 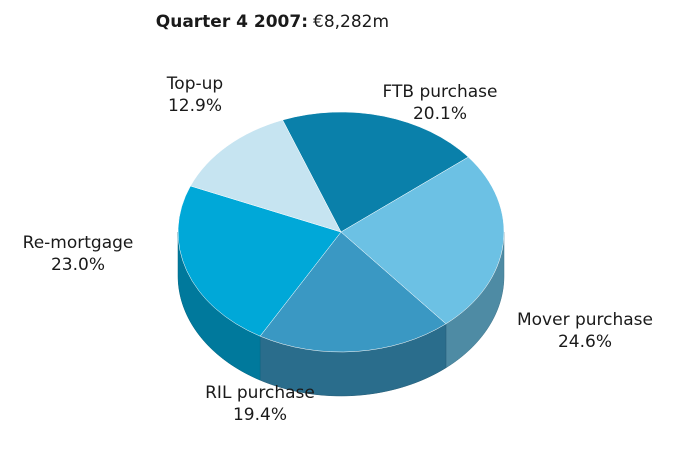 What do you see at coordinates (78, 265) in the screenshot?
I see `value-label: 23.0%` at bounding box center [78, 265].